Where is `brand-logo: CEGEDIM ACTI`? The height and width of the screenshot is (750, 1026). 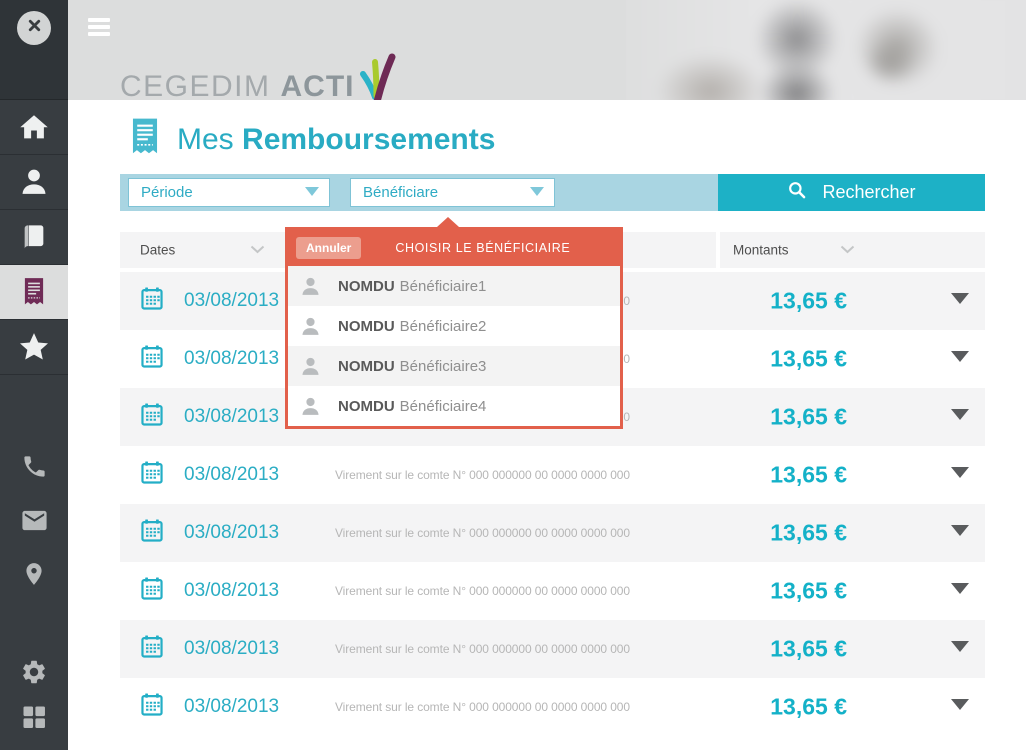 brand-logo: CEGEDIM ACTI is located at coordinates (258, 72).